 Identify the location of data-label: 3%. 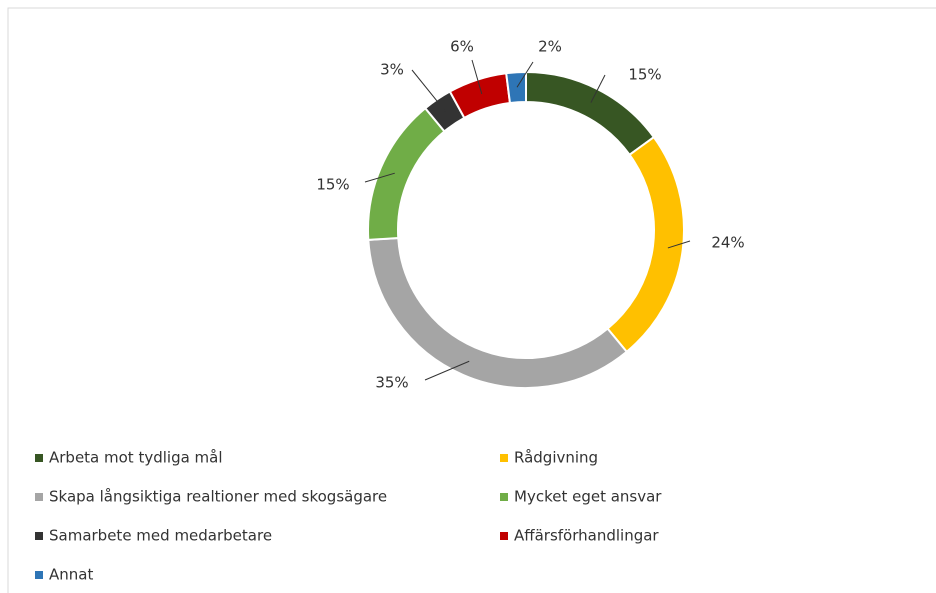
(392, 70).